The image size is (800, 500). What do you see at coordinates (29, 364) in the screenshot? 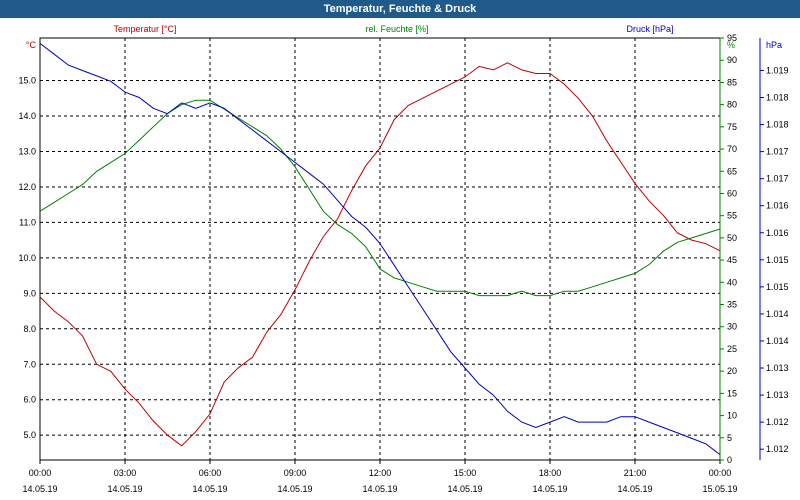
I see `y-left-tick-label: 7.0` at bounding box center [29, 364].